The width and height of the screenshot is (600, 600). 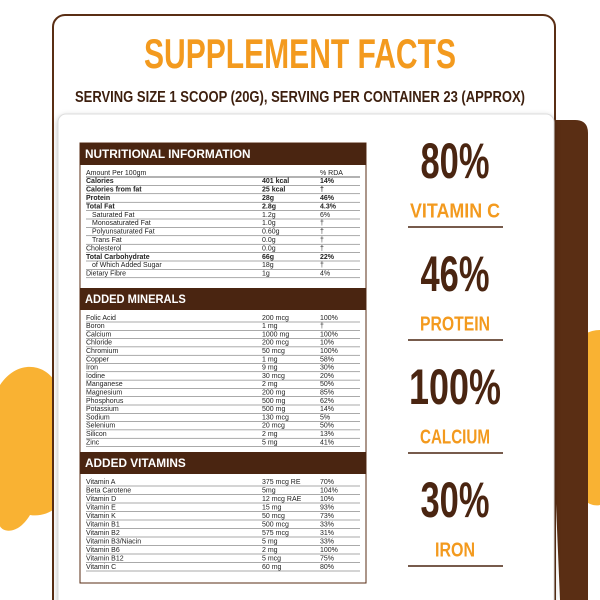 I want to click on table-cell: 9 mg, so click(x=270, y=368).